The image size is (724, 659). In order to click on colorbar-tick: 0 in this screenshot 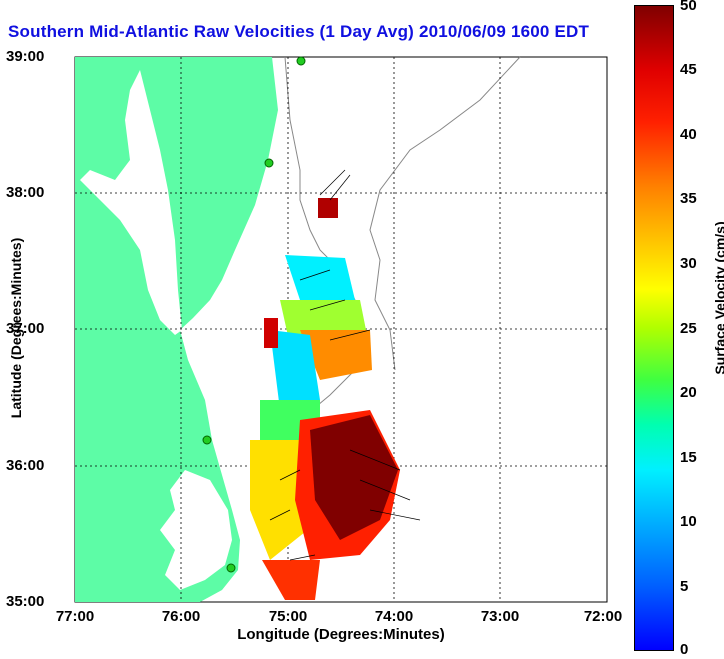, I will do `click(684, 649)`.